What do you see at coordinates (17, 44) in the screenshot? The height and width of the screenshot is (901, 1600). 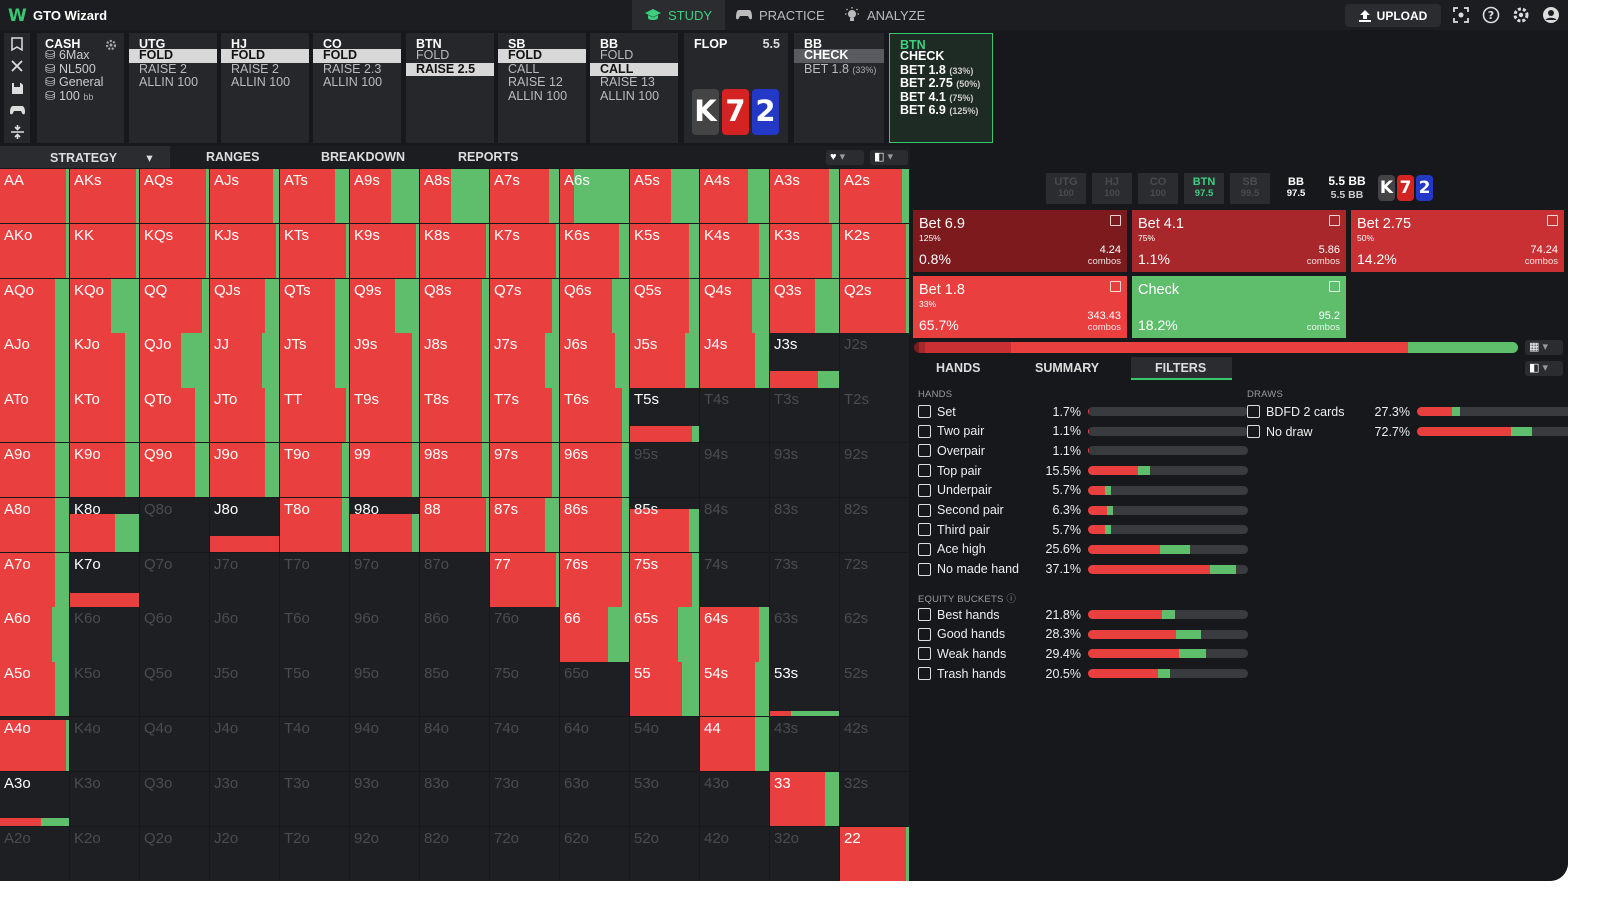 I see `bookmark-icon` at bounding box center [17, 44].